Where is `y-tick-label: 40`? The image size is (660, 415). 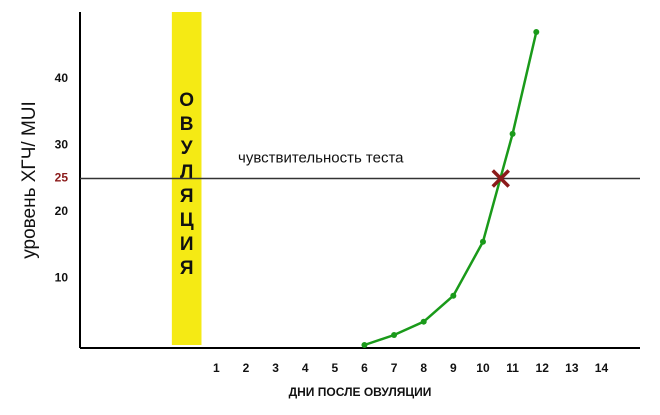
y-tick-label: 40 is located at coordinates (62, 78).